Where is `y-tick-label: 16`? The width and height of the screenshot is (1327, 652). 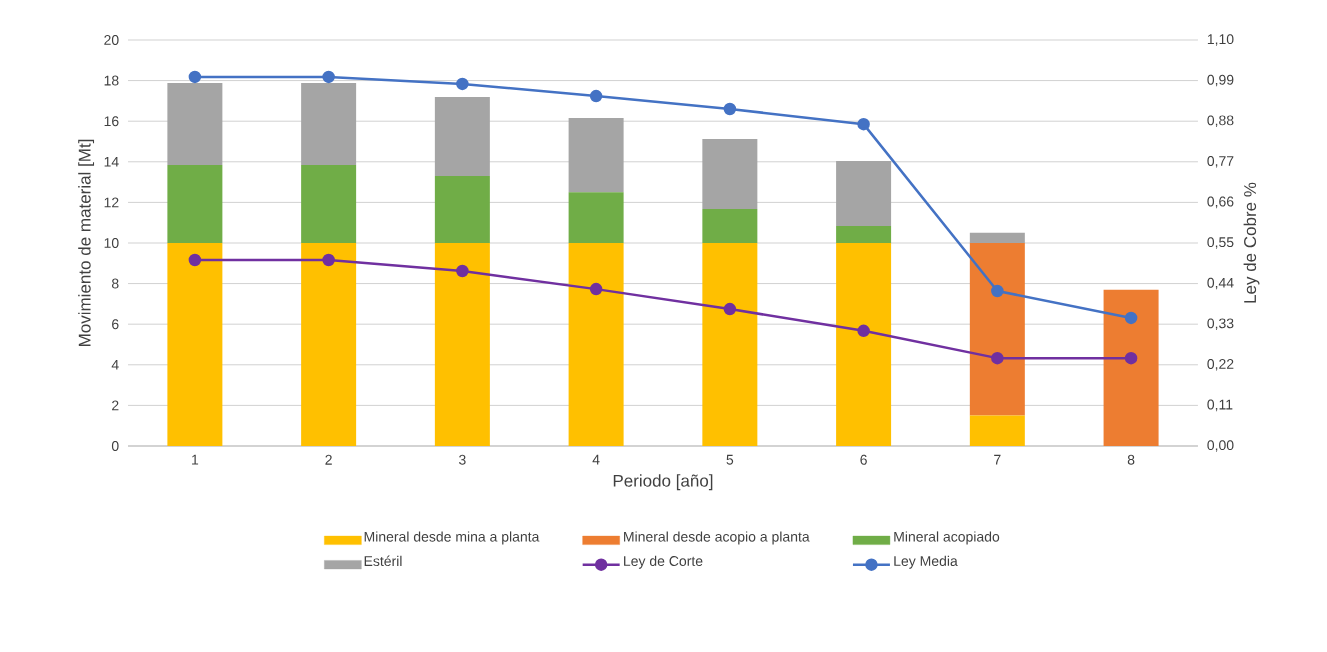
y-tick-label: 16 is located at coordinates (111, 121).